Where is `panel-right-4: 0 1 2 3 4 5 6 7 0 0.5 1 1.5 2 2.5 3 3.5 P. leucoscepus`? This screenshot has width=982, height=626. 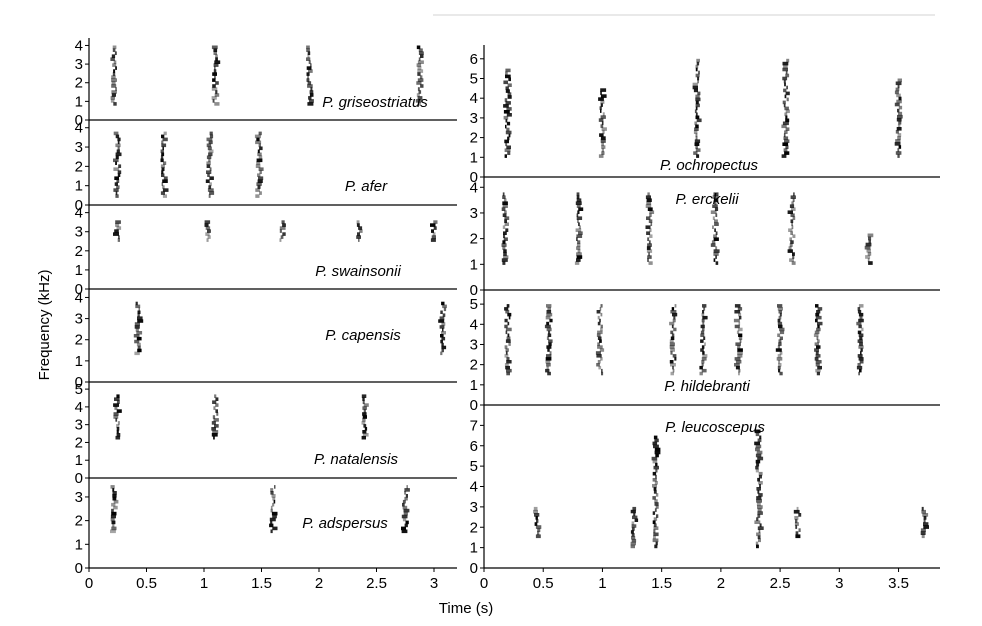
panel-right-4: 0 1 2 3 4 5 6 7 0 0.5 1 1.5 2 2.5 3 3.5 P. leucoscepus is located at coordinates (705, 498).